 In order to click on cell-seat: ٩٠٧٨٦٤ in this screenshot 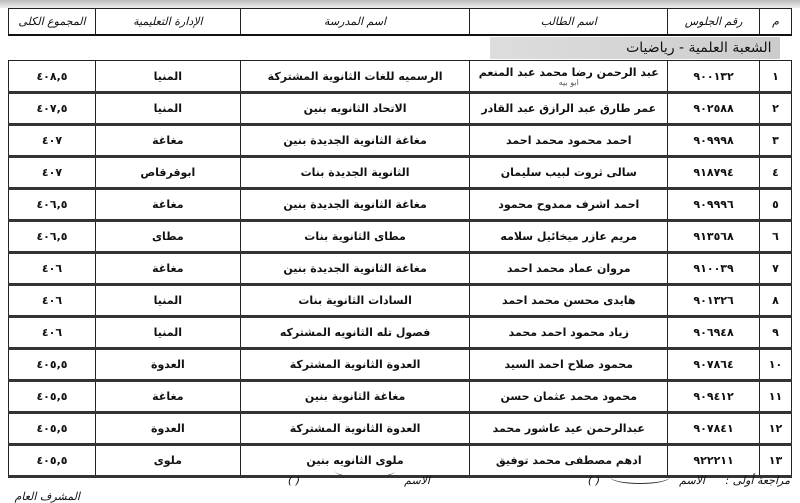, I will do `click(714, 365)`.